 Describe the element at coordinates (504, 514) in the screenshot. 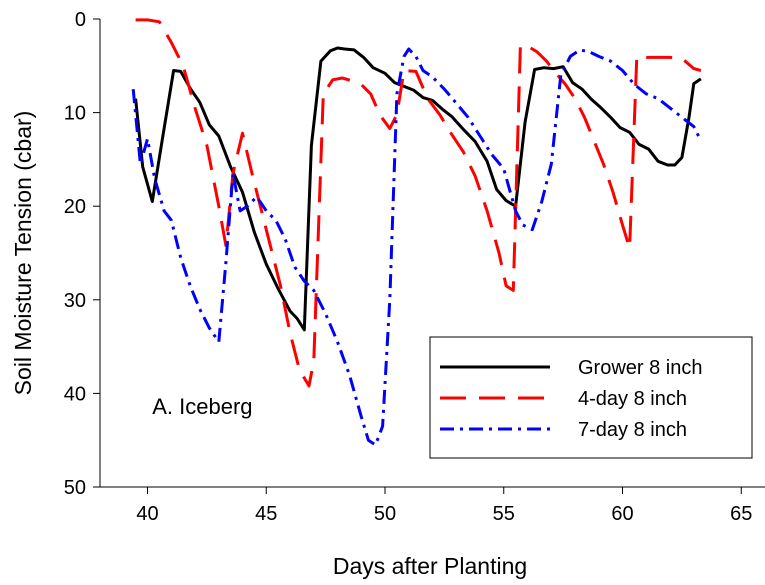

I see `x-tick-label: 55` at that location.